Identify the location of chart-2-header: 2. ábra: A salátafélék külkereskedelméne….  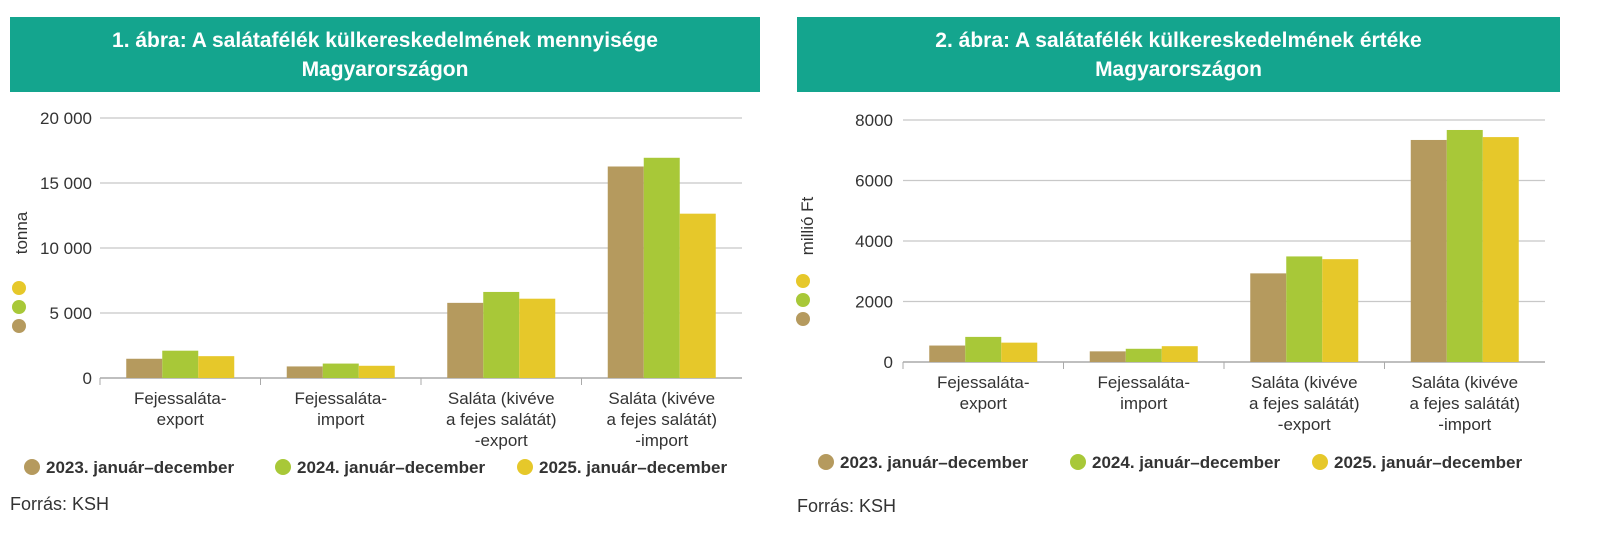
(1178, 54).